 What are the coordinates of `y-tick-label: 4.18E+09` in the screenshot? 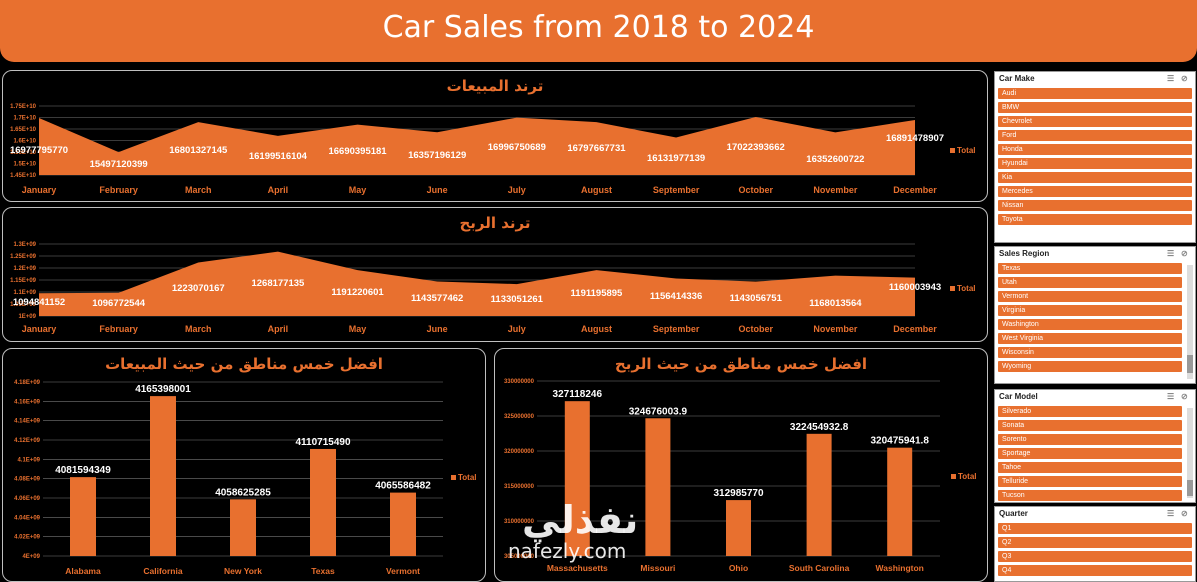 It's located at (27, 383).